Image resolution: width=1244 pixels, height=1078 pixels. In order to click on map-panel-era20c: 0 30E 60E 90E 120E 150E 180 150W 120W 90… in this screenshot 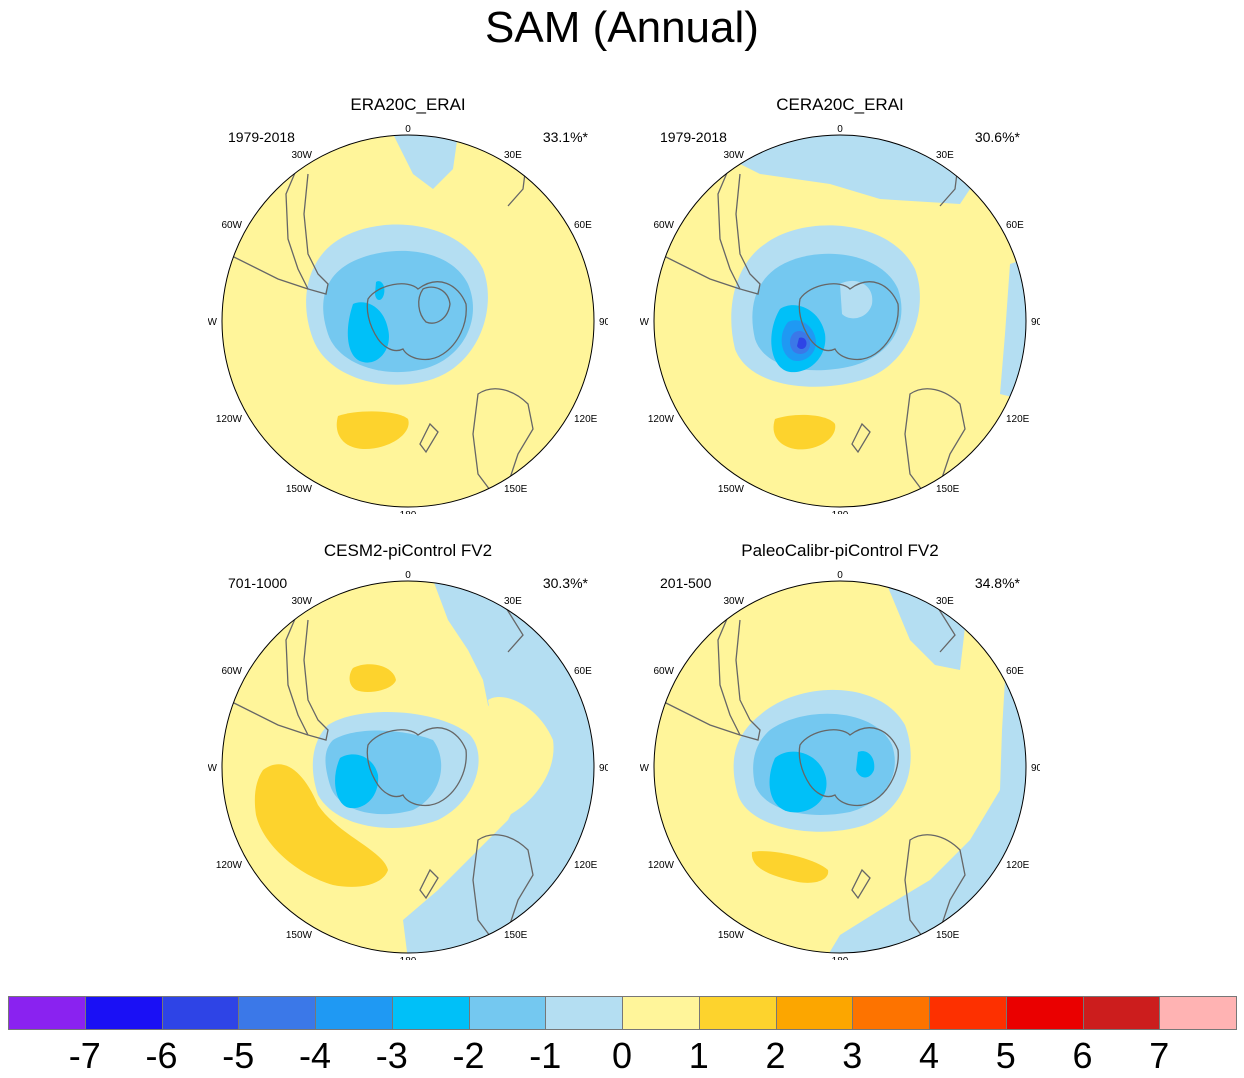, I will do `click(408, 304)`.